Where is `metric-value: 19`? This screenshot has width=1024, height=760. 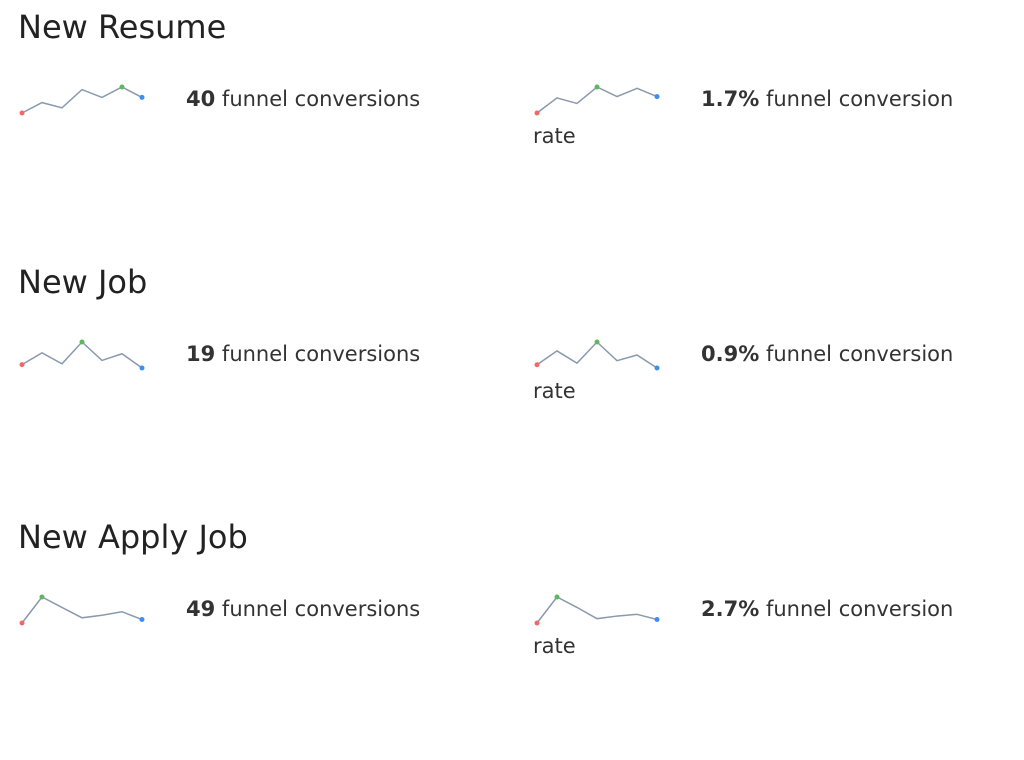
metric-value: 19 is located at coordinates (201, 354).